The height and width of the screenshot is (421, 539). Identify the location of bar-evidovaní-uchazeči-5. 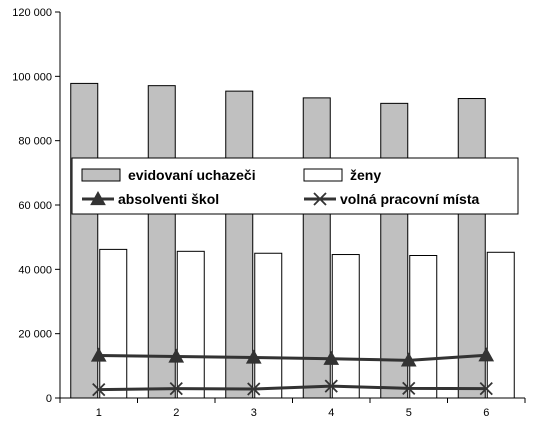
(394, 250).